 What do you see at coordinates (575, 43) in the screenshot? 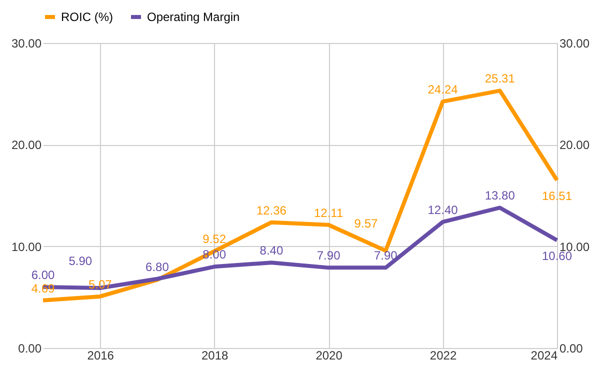
I see `y2-tick-label: 30.00` at bounding box center [575, 43].